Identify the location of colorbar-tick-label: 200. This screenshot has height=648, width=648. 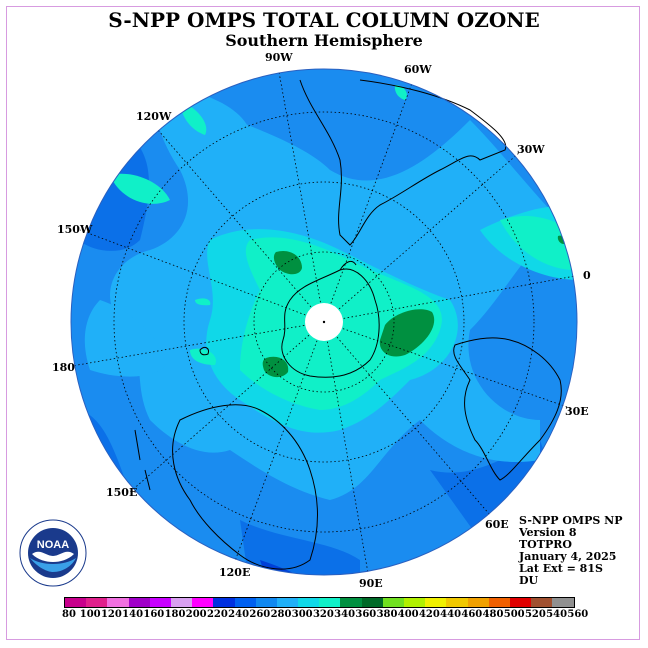
(196, 614).